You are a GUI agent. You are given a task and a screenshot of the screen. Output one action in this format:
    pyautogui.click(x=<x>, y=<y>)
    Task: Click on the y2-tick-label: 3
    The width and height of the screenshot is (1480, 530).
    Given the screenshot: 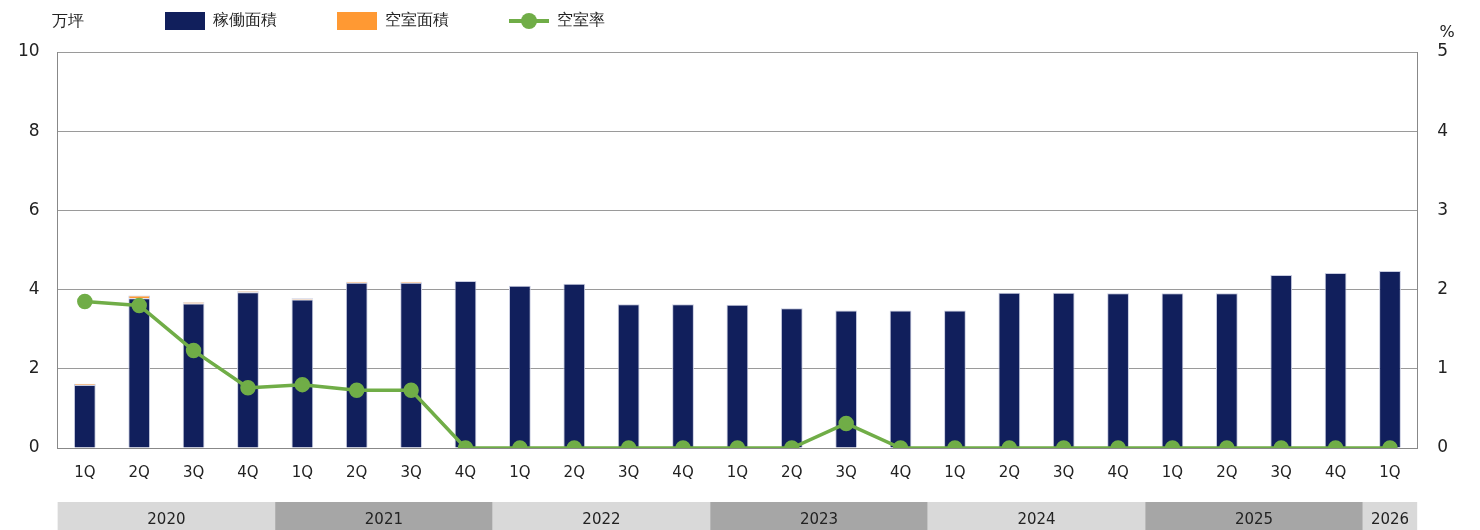 What is the action you would take?
    pyautogui.click(x=1443, y=208)
    